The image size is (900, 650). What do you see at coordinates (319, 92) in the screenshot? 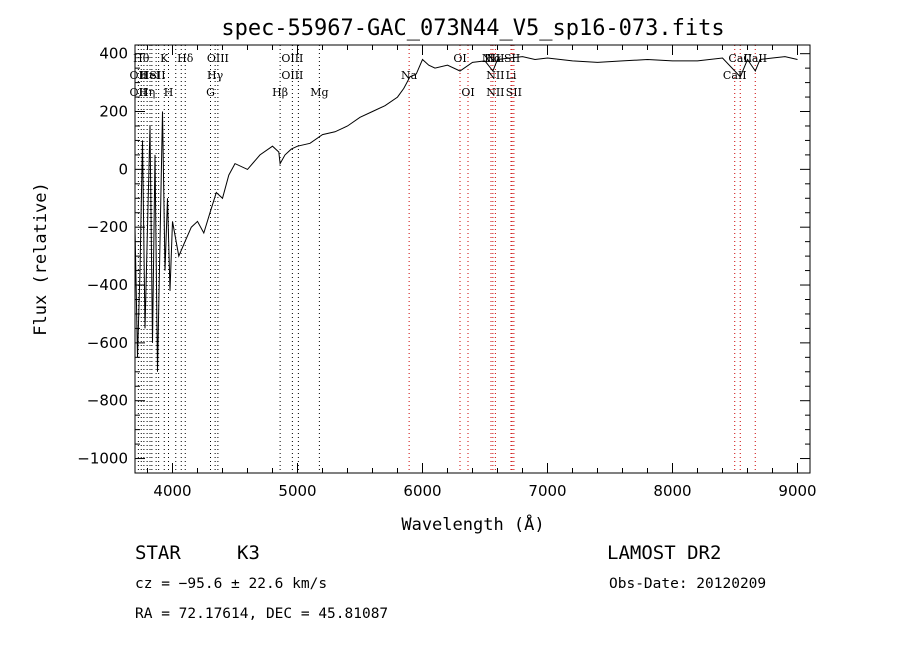
I see `spectral-line-label: Mg` at bounding box center [319, 92].